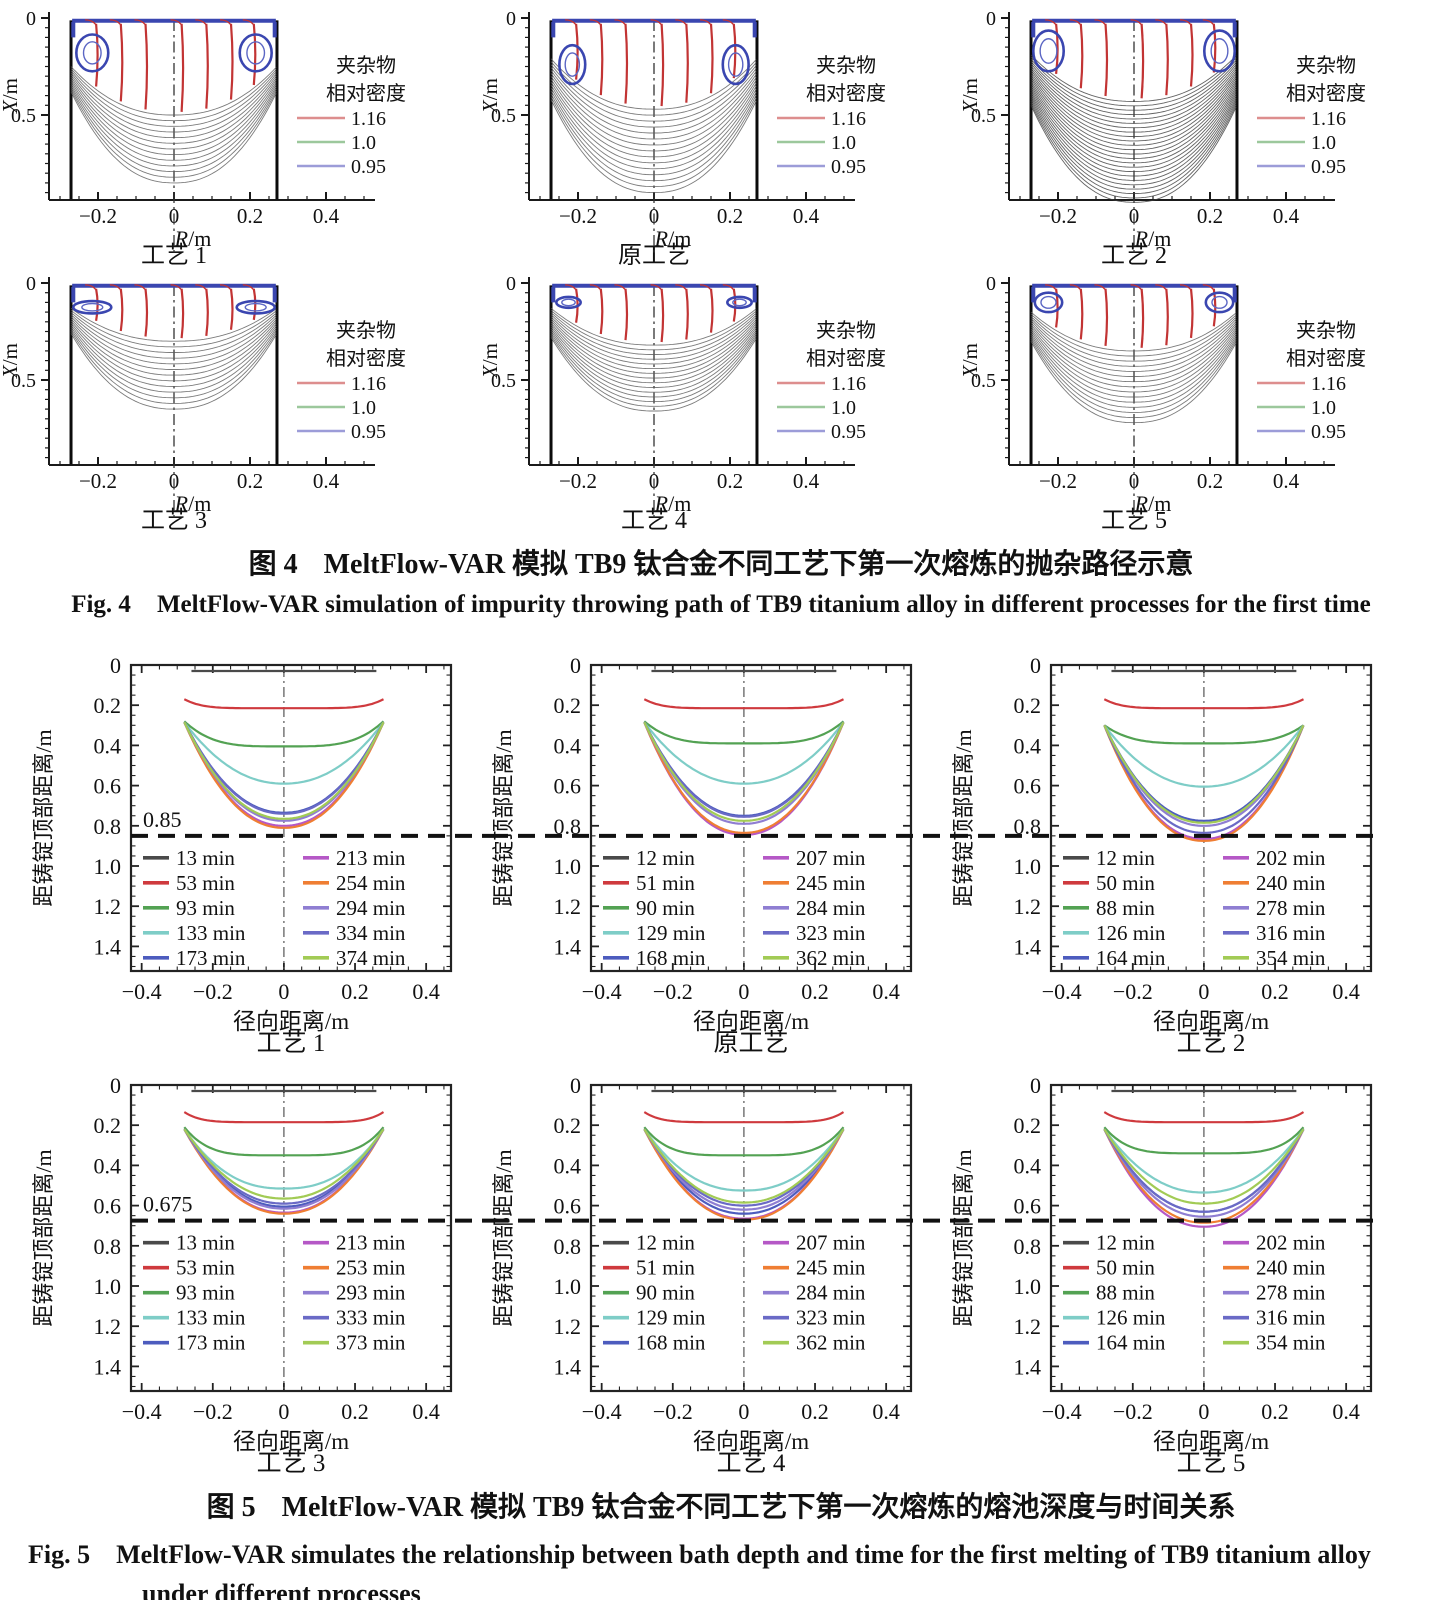 This screenshot has height=1600, width=1442. What do you see at coordinates (371, 933) in the screenshot?
I see `fig5-legend-label: 334 min` at bounding box center [371, 933].